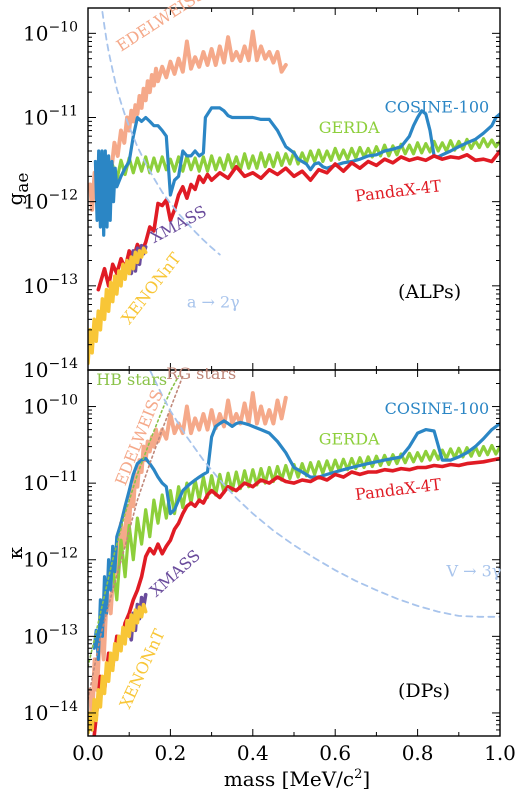  I want to click on label-hb-stars: HB stars, so click(131, 379).